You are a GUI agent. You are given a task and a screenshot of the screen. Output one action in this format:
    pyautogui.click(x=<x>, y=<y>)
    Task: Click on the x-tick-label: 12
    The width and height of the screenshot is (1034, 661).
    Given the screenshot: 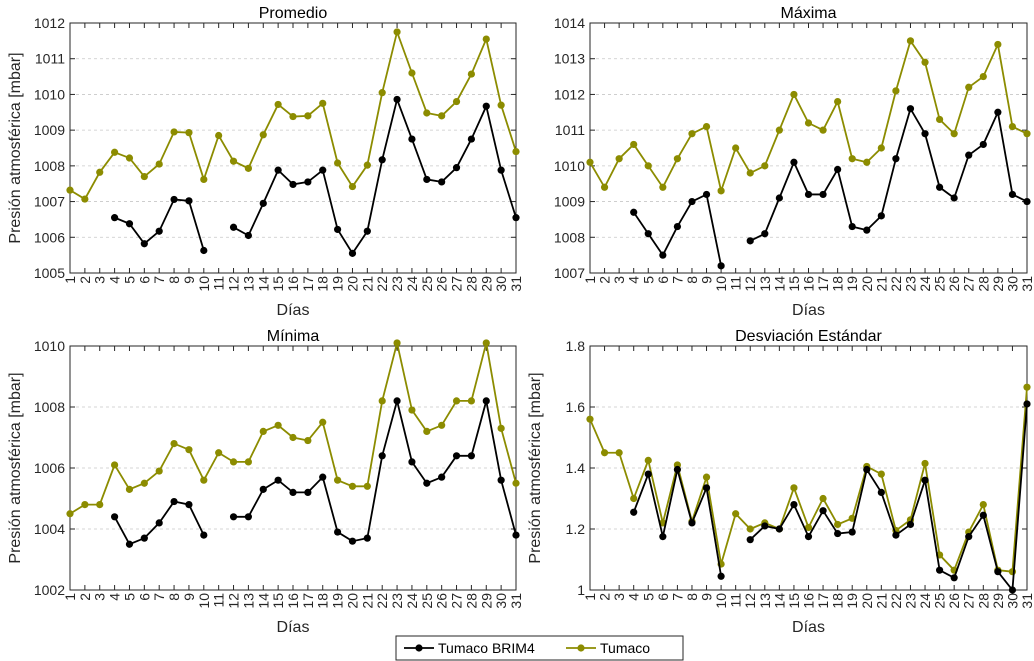 What is the action you would take?
    pyautogui.click(x=750, y=284)
    